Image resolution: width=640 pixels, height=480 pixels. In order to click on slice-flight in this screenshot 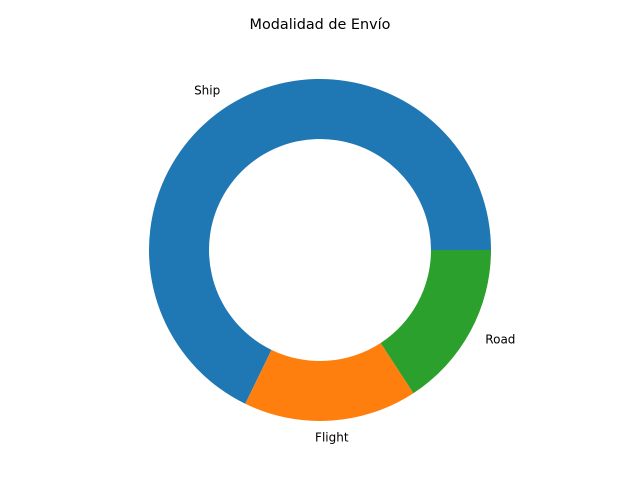, I will do `click(329, 381)`.